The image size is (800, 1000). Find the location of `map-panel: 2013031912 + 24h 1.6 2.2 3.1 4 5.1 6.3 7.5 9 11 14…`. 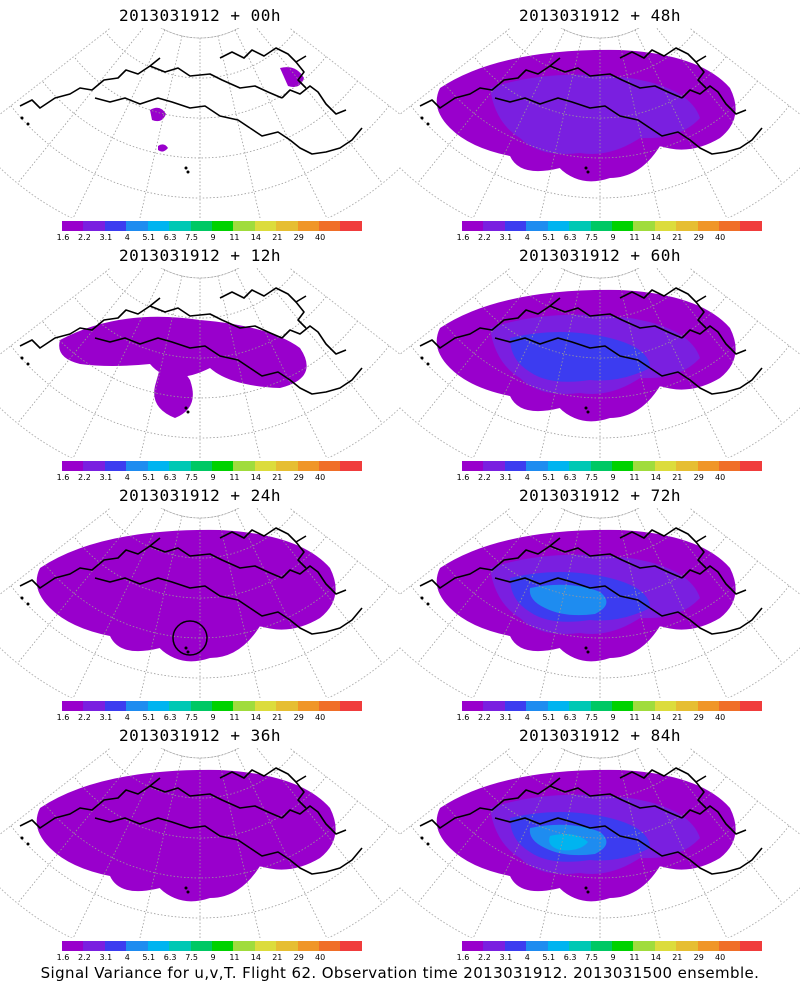

map-panel: 2013031912 + 24h 1.6 2.2 3.1 4 5.1 6.3 7.5 9 11 14… is located at coordinates (200, 602).